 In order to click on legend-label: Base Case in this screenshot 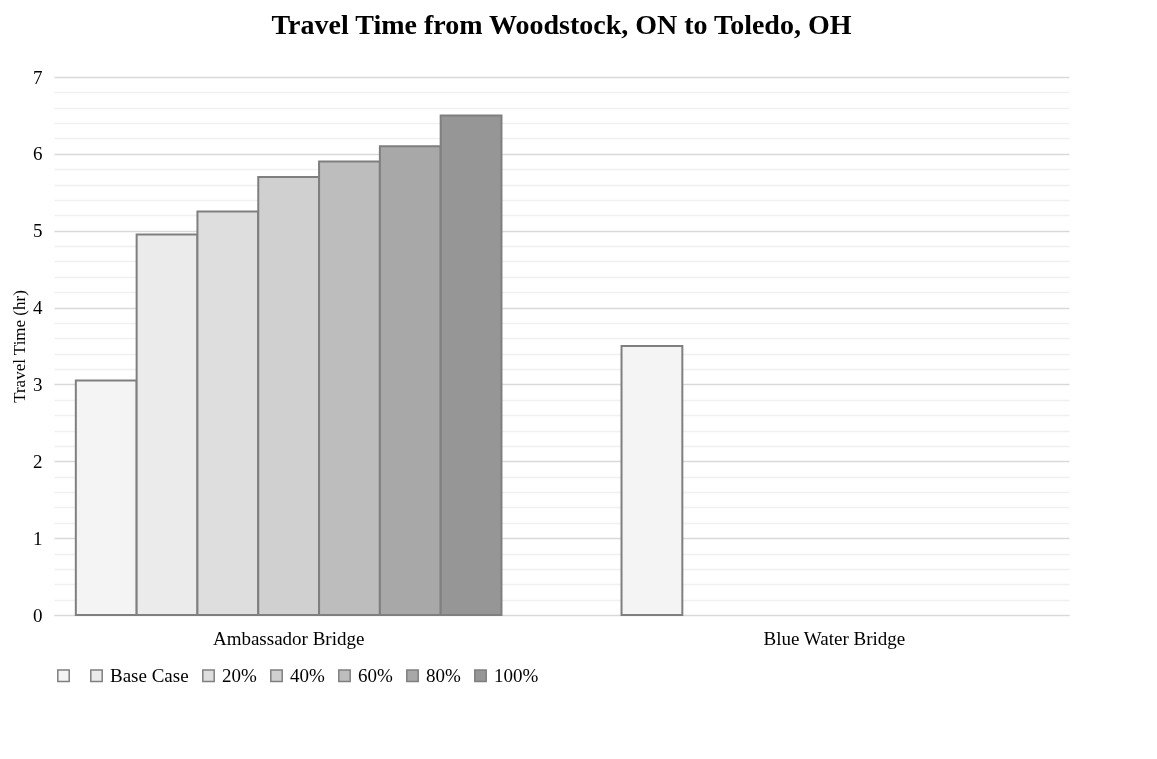, I will do `click(149, 675)`.